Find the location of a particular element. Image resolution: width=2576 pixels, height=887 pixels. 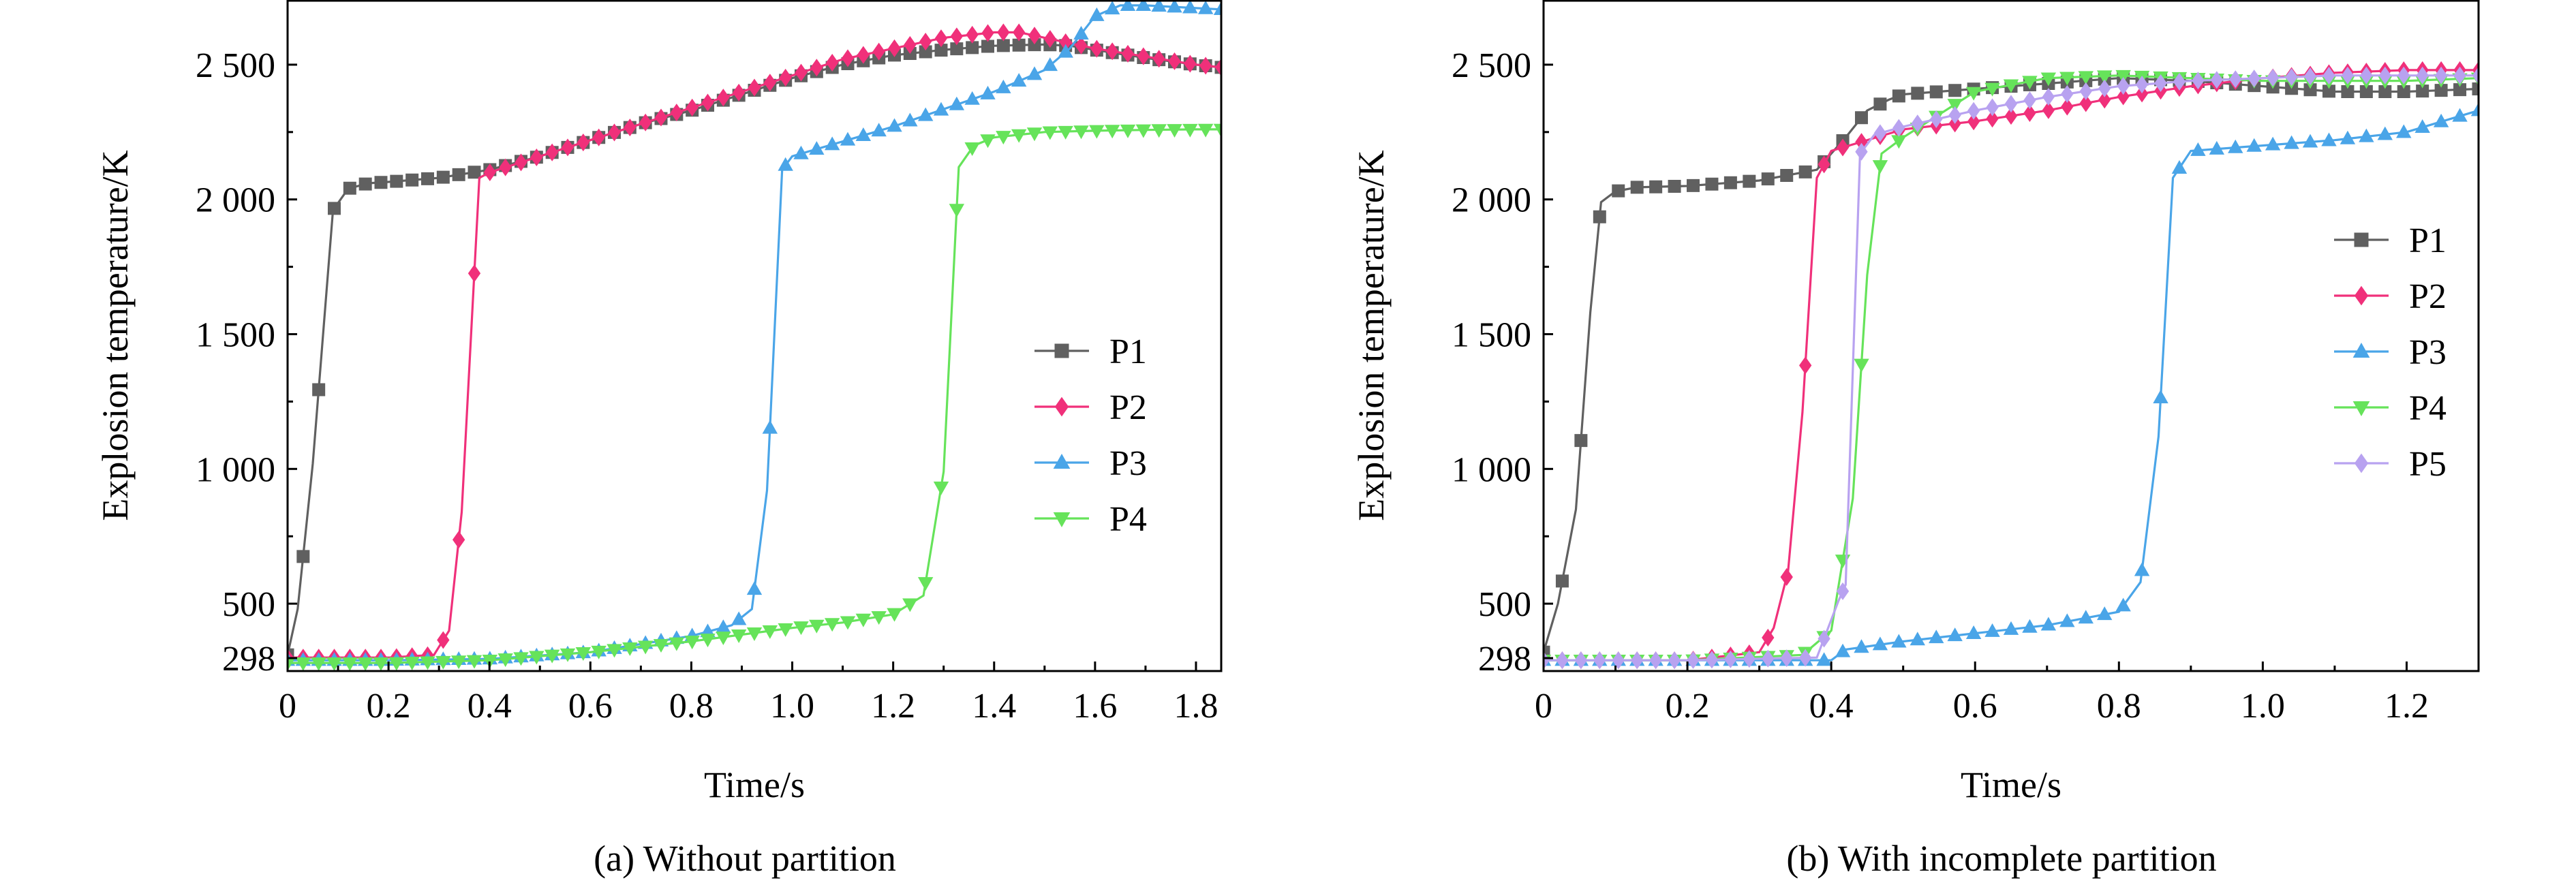

y-axis-title: Explosion temperature/K is located at coordinates (116, 335).